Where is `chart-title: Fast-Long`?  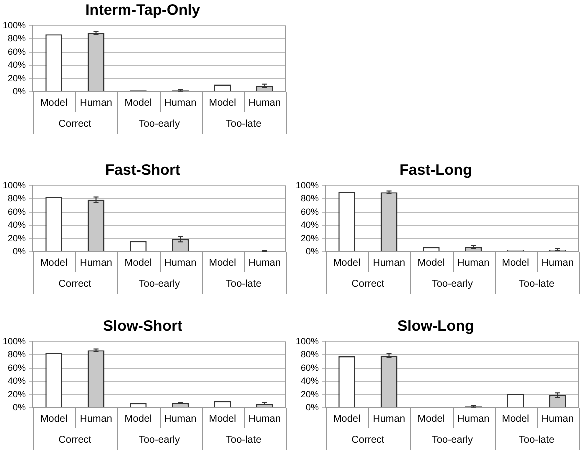 chart-title: Fast-Long is located at coordinates (436, 171).